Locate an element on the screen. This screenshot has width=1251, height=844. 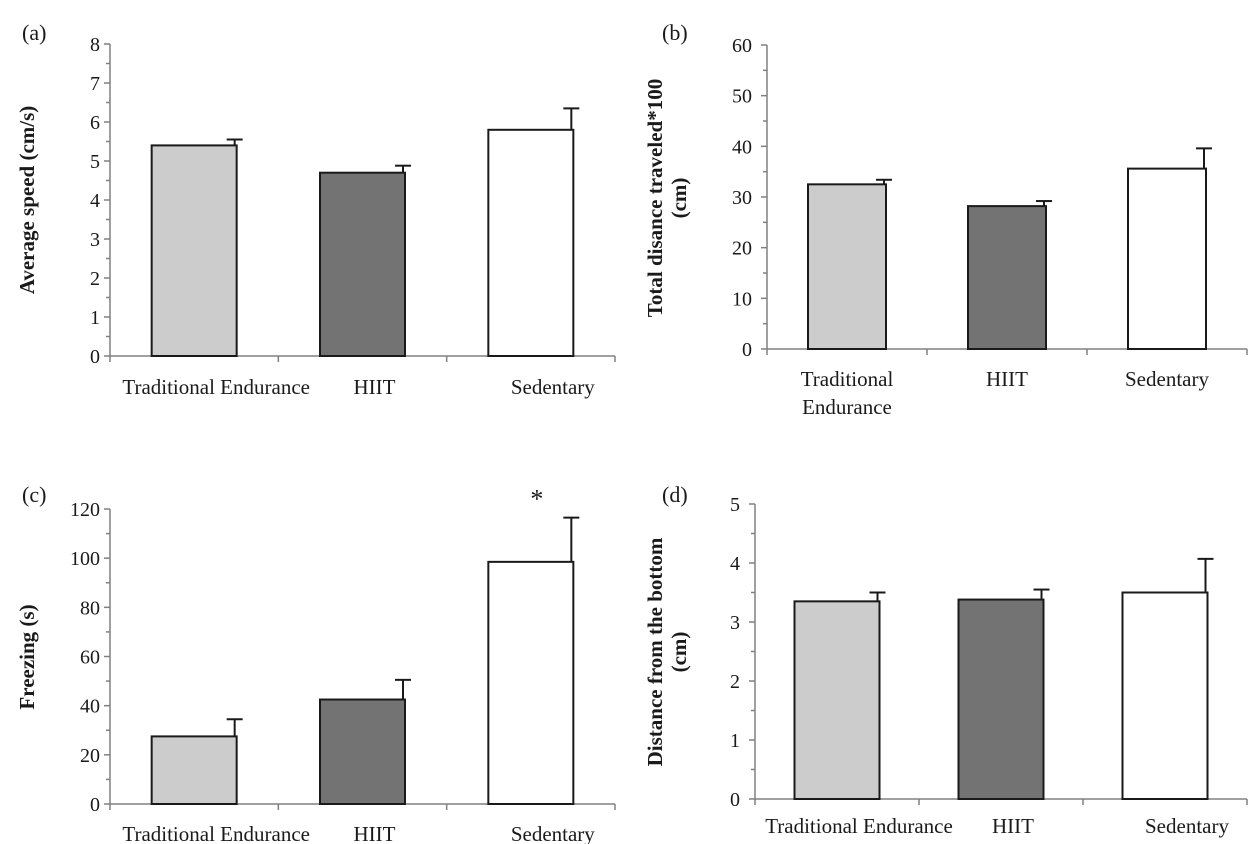
y-axis-label-group: Freezing (s) is located at coordinates (27, 656).